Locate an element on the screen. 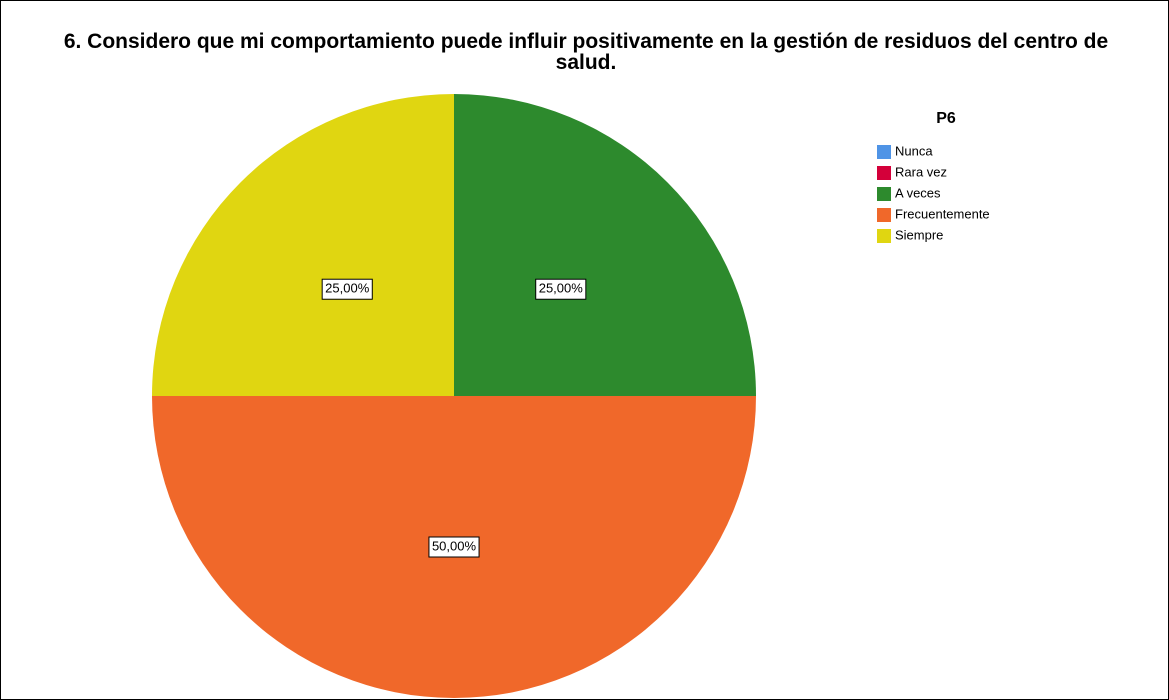 The height and width of the screenshot is (700, 1169). data-label: 50,00% is located at coordinates (454, 545).